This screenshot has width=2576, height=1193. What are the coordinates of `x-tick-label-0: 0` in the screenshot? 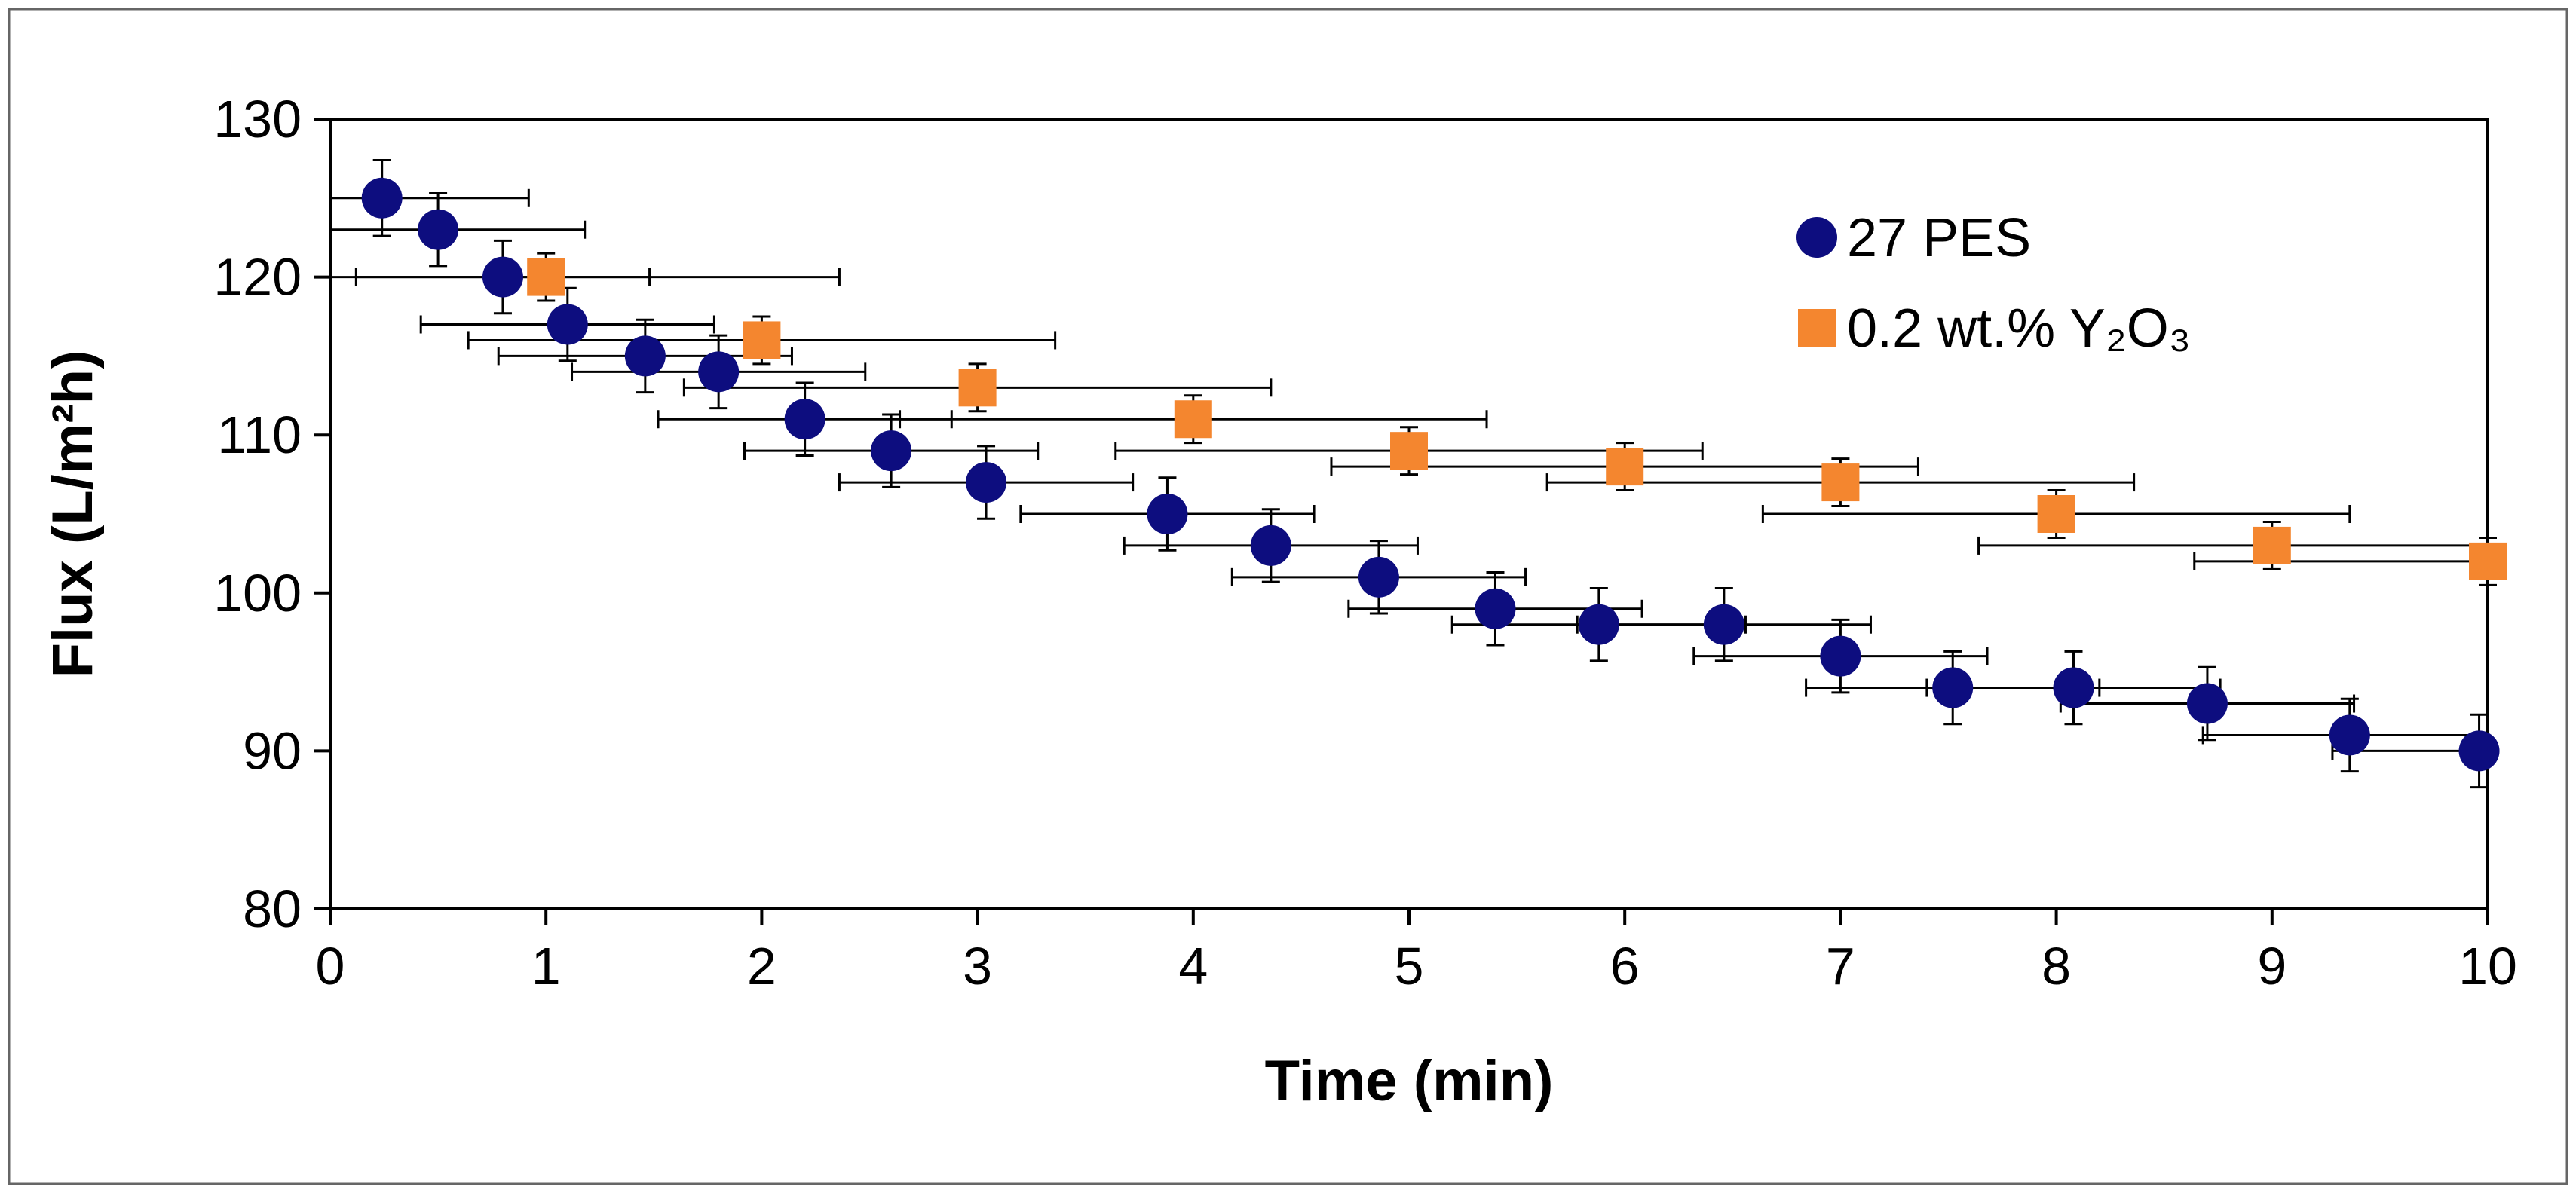 It's located at (330, 966).